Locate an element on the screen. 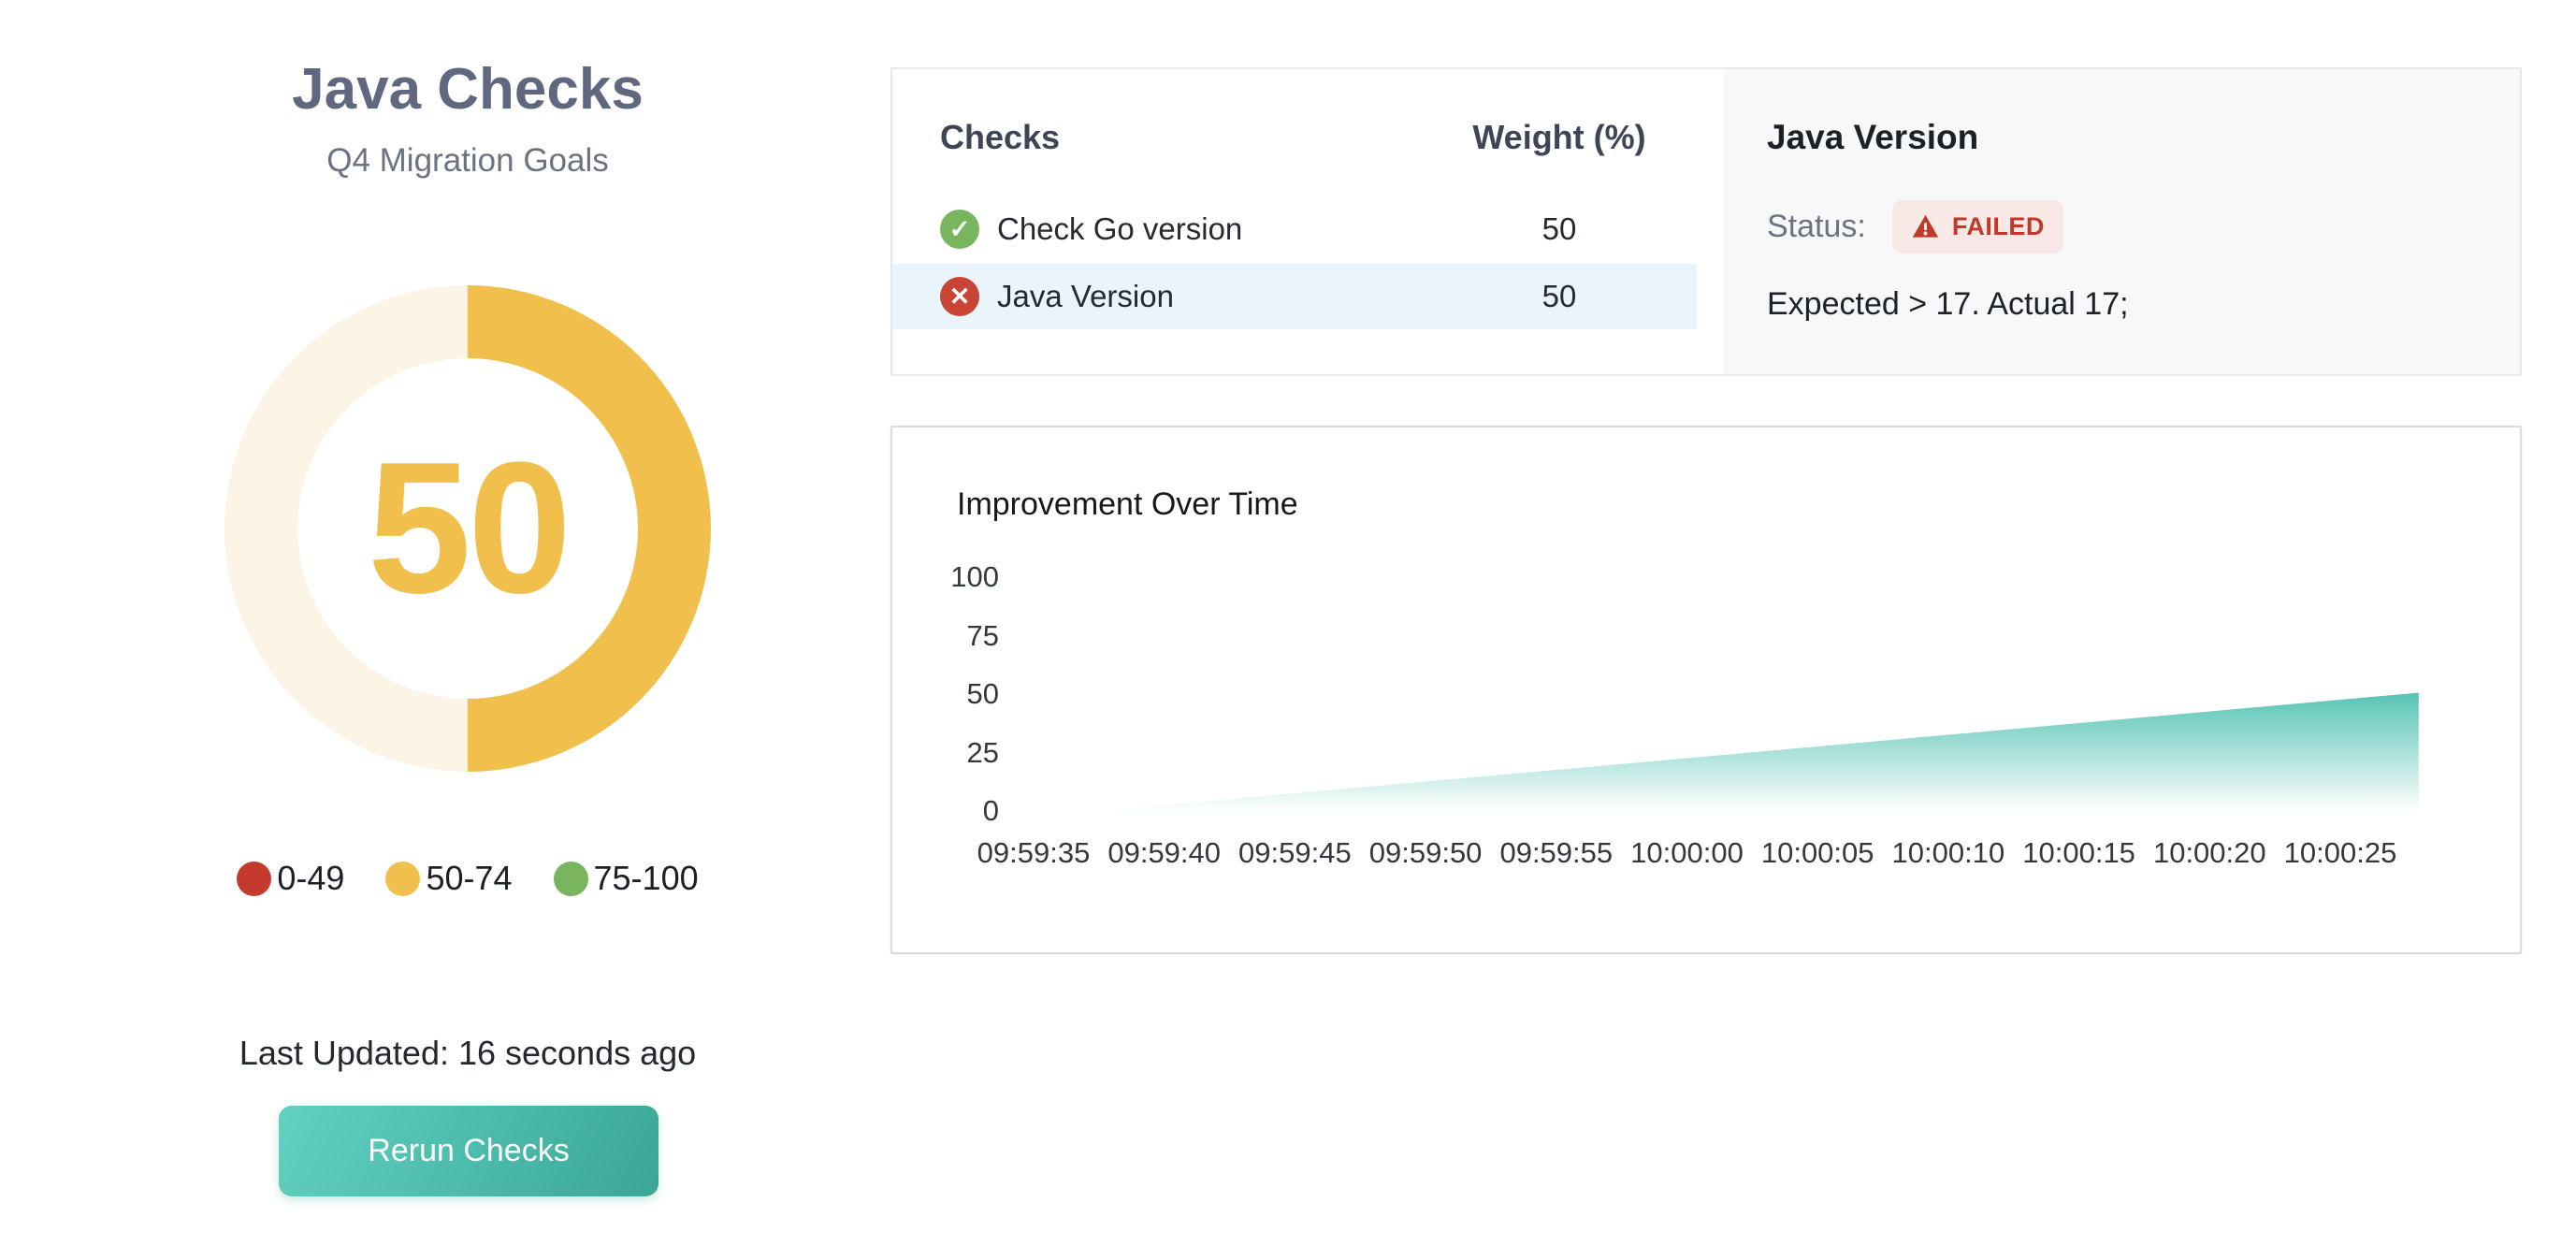 This screenshot has height=1246, width=2576. x-tick-label: 09:59:50 is located at coordinates (1426, 852).